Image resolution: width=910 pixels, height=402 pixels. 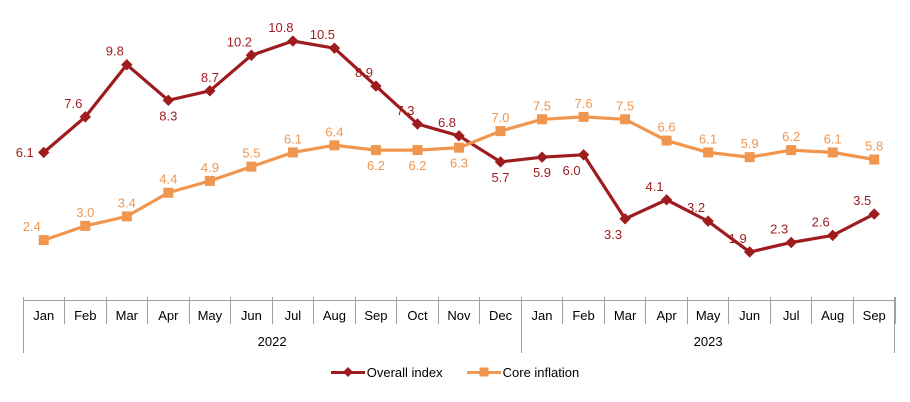 What do you see at coordinates (572, 170) in the screenshot?
I see `overall-index-value-label: 6.0` at bounding box center [572, 170].